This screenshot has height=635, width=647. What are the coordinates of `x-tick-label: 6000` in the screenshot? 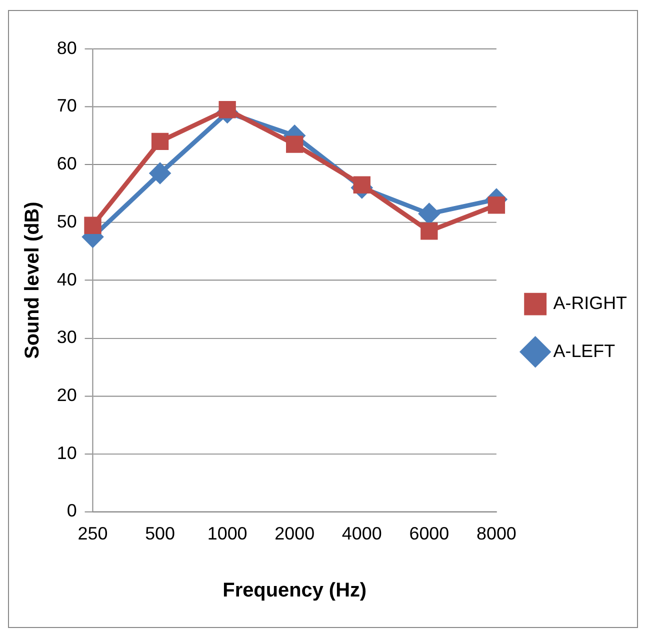 It's located at (429, 533).